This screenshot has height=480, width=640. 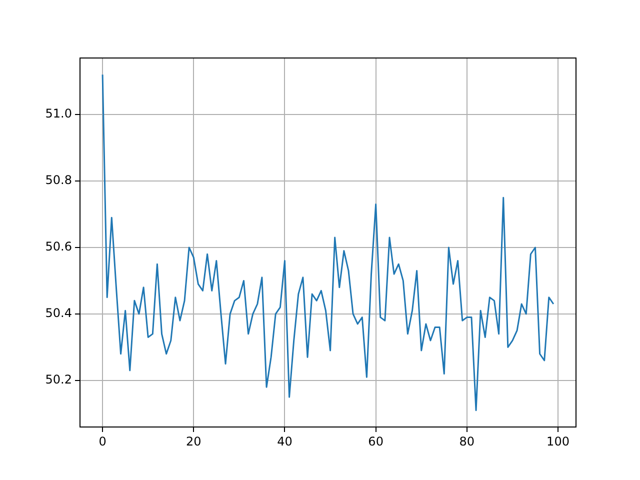 What do you see at coordinates (58, 379) in the screenshot?
I see `y-tick-label: 50.2` at bounding box center [58, 379].